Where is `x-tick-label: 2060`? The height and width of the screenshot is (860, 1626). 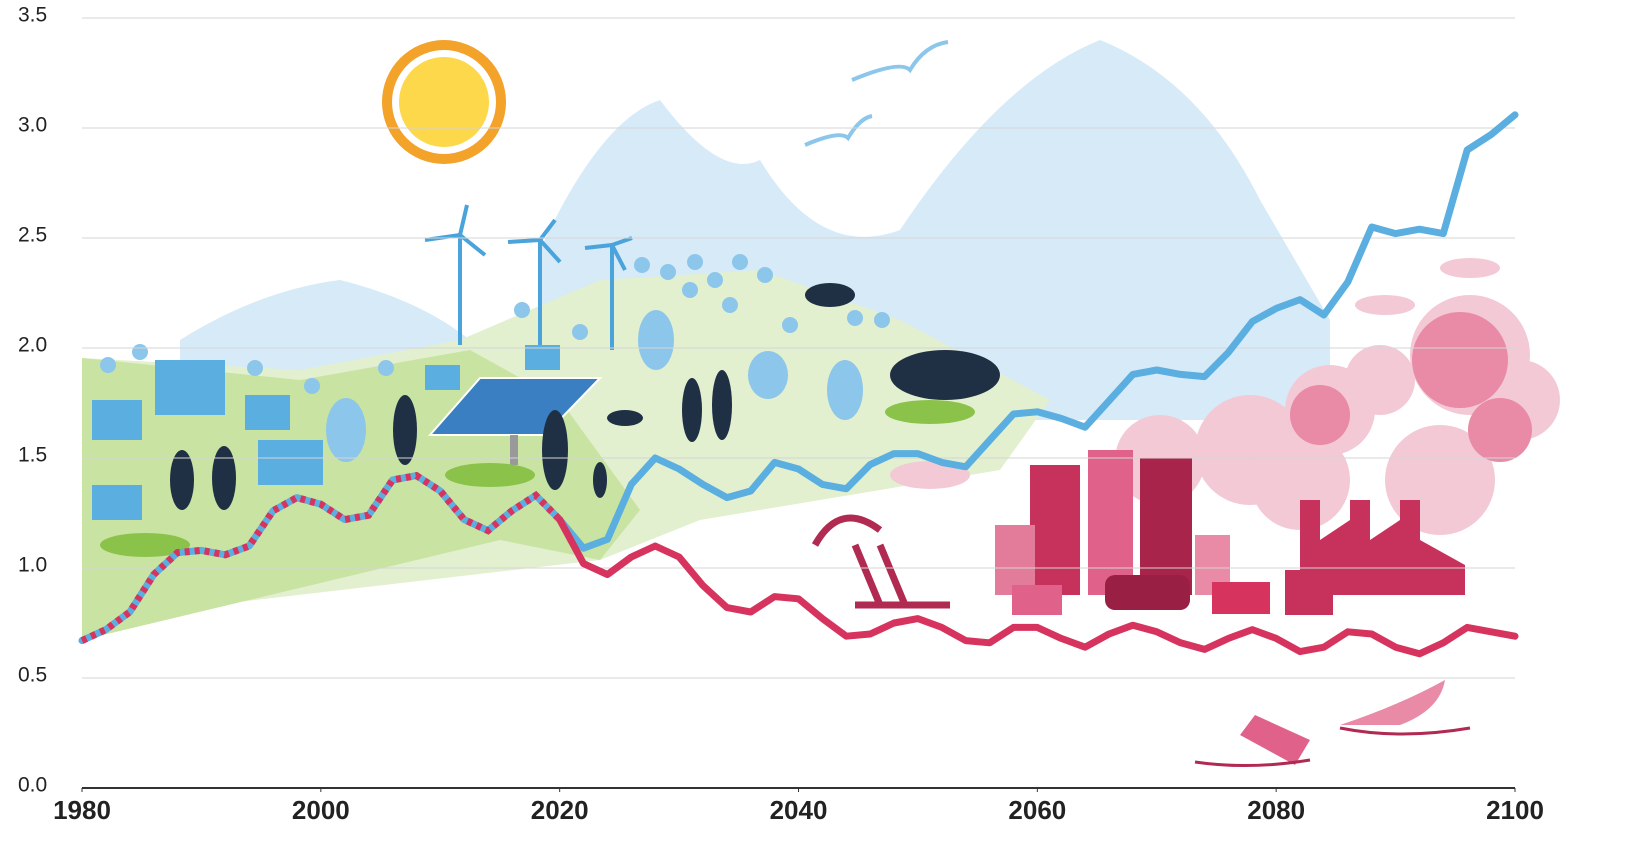
x-tick-label: 2060 is located at coordinates (1037, 810).